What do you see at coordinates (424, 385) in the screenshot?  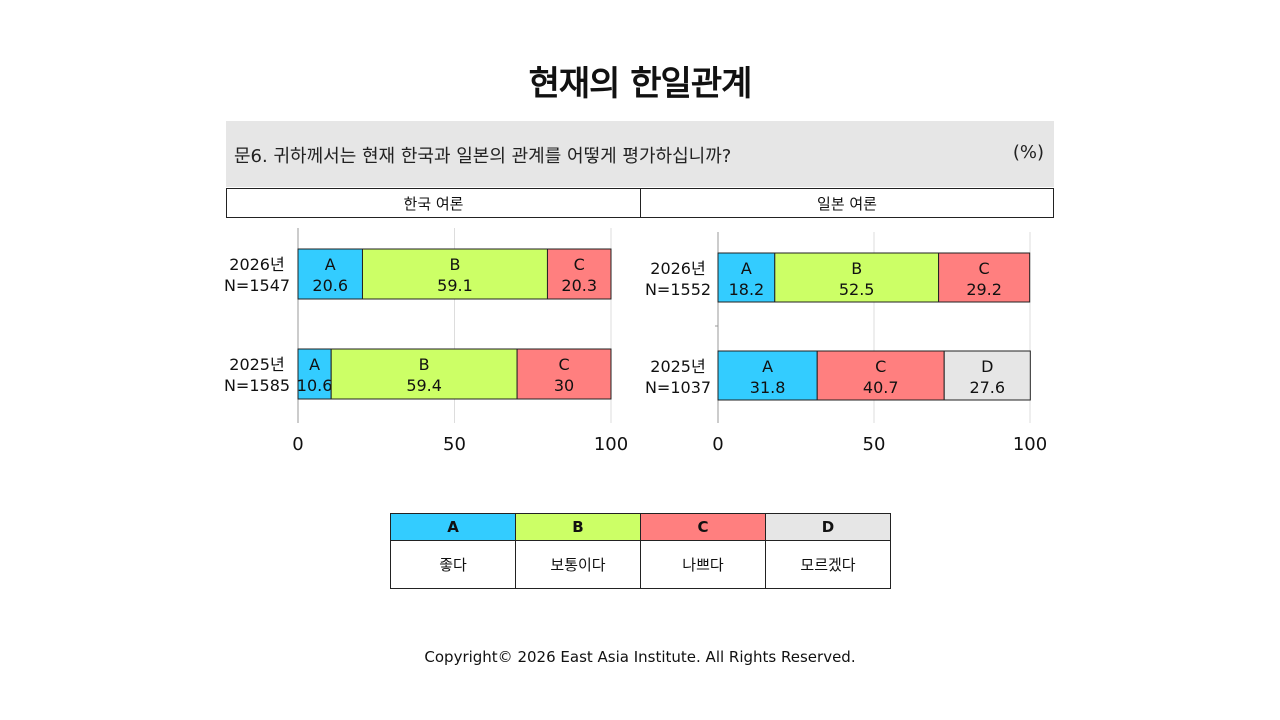 I see `data-label: 59.4` at bounding box center [424, 385].